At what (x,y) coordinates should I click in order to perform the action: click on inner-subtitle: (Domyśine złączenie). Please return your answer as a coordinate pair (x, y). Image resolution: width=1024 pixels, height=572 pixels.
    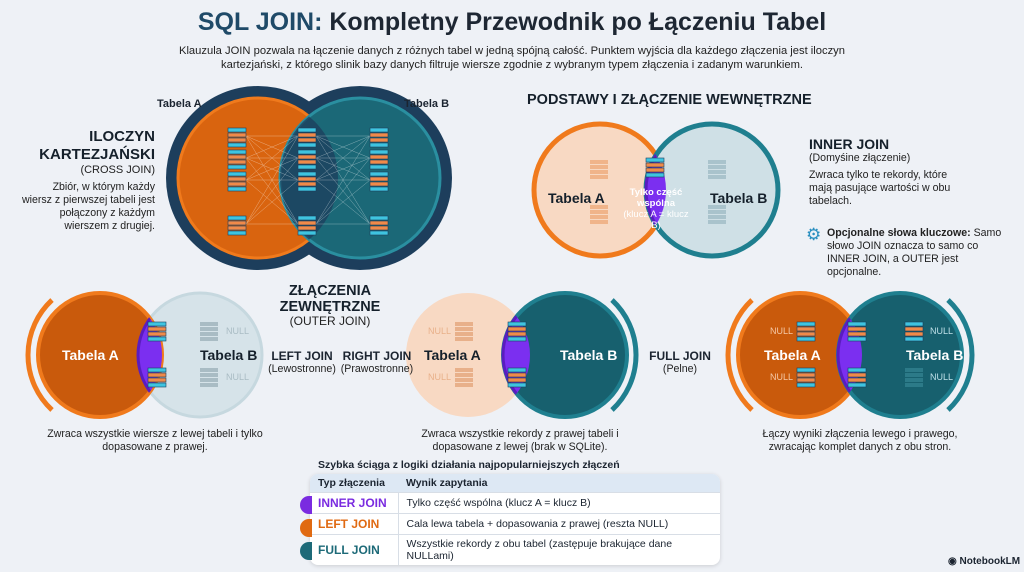
    Looking at the image, I should click on (860, 158).